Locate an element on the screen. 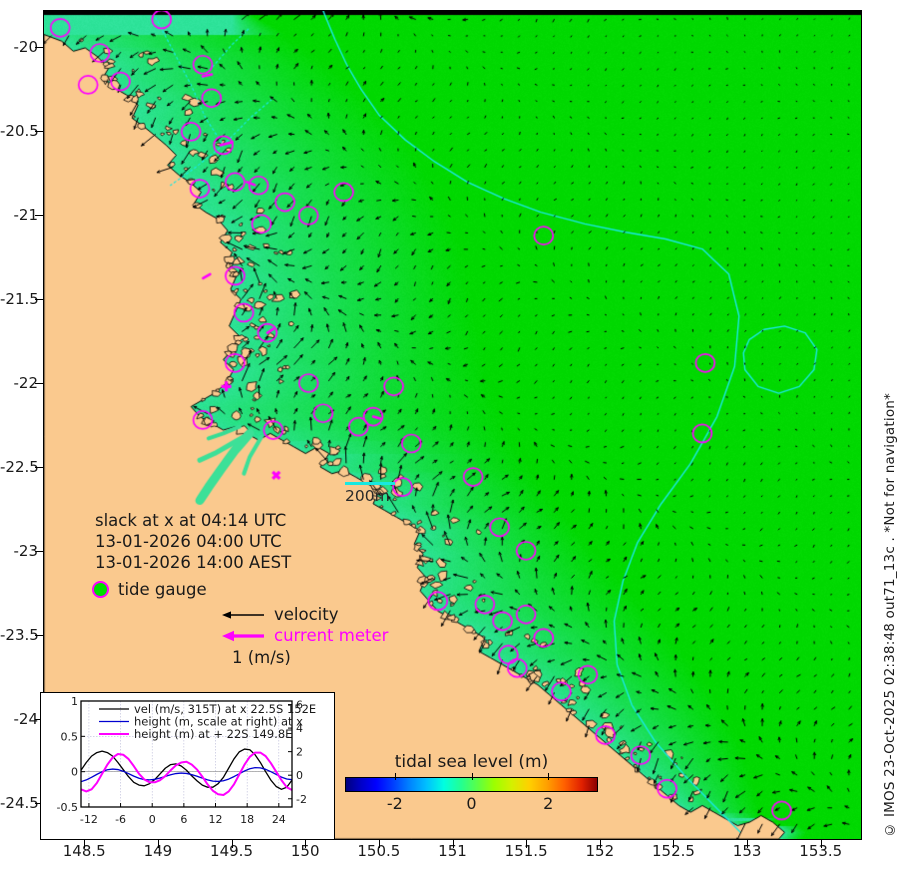  inset-xtick-label: -12 is located at coordinates (89, 819).